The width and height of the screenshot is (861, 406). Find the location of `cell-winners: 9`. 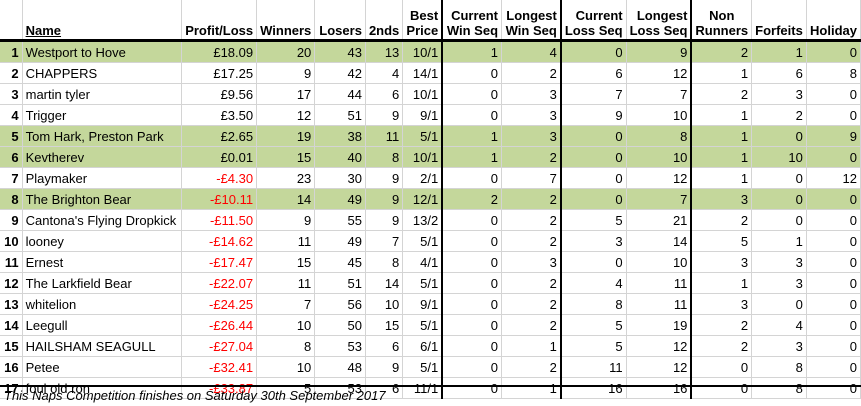

cell-winners: 9 is located at coordinates (286, 73).